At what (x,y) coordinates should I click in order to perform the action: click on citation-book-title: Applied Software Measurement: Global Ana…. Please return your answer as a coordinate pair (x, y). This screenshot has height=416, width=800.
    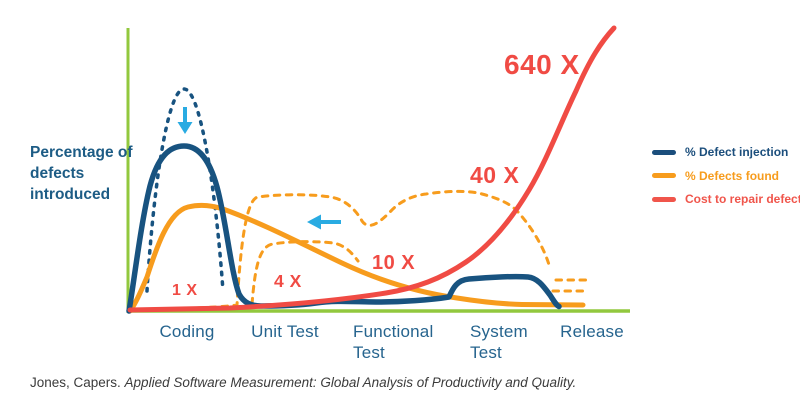
    Looking at the image, I should click on (350, 382).